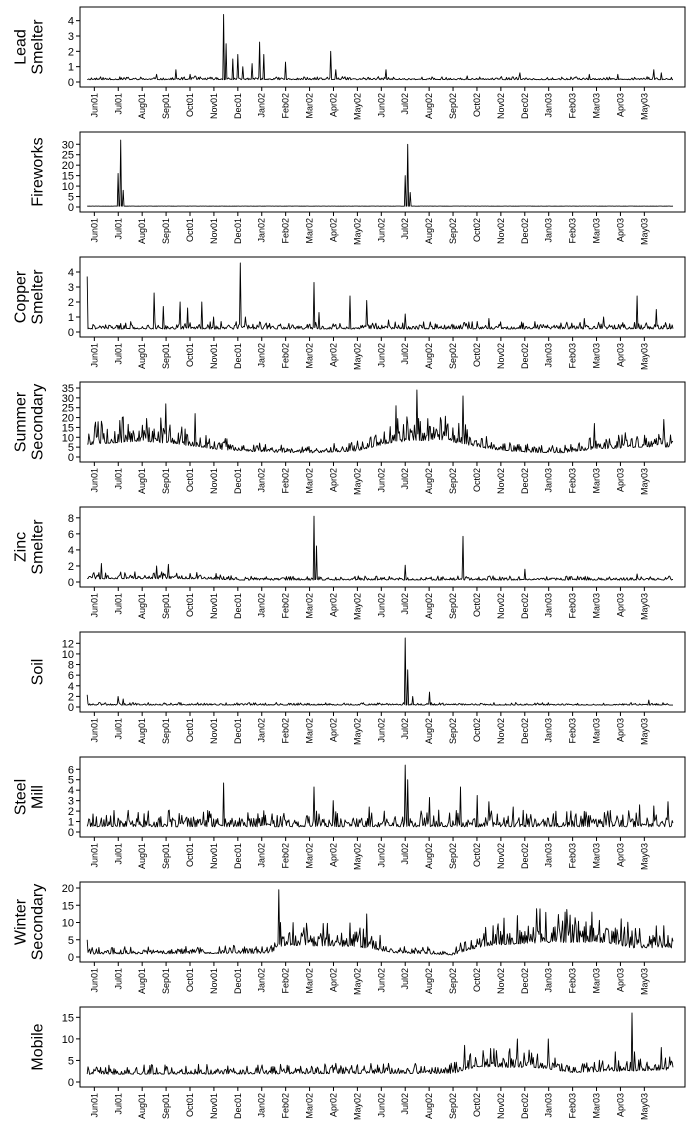 The width and height of the screenshot is (700, 1125). What do you see at coordinates (525, 981) in the screenshot?
I see `winter-secondary-x-tick-label: Dec02` at bounding box center [525, 981].